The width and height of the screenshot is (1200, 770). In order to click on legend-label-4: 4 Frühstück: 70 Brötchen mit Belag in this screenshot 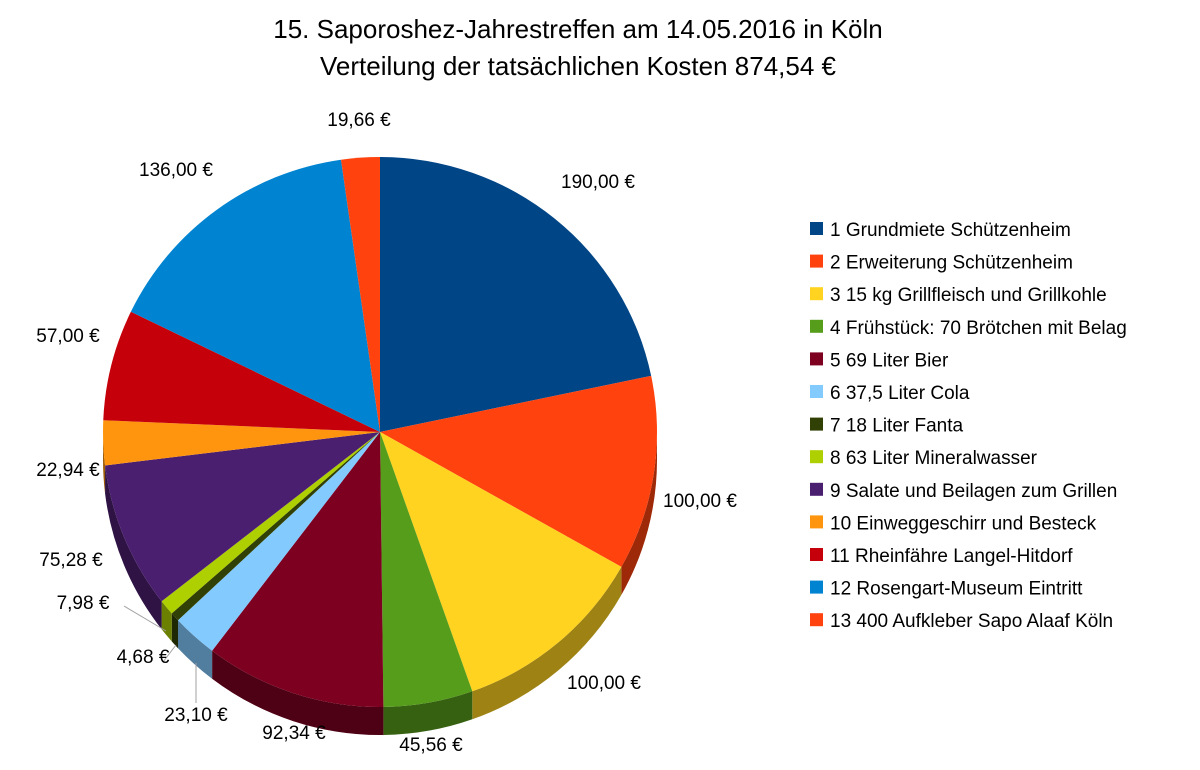, I will do `click(978, 328)`.